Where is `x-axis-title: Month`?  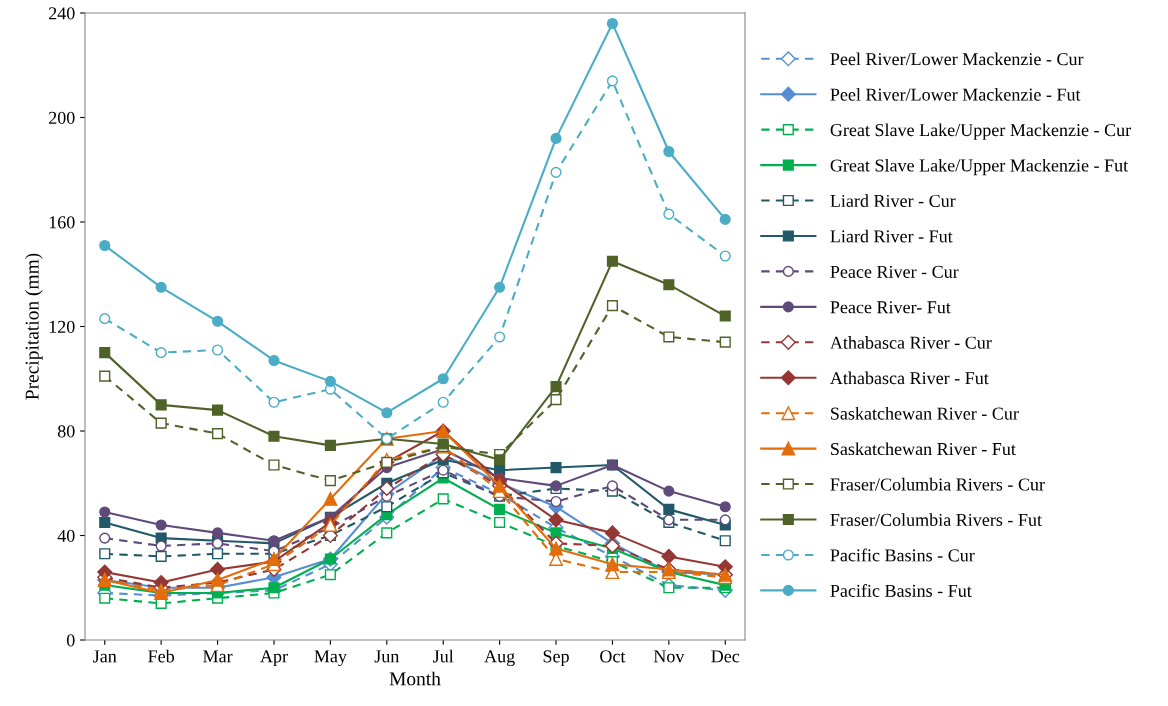
x-axis-title: Month is located at coordinates (415, 678).